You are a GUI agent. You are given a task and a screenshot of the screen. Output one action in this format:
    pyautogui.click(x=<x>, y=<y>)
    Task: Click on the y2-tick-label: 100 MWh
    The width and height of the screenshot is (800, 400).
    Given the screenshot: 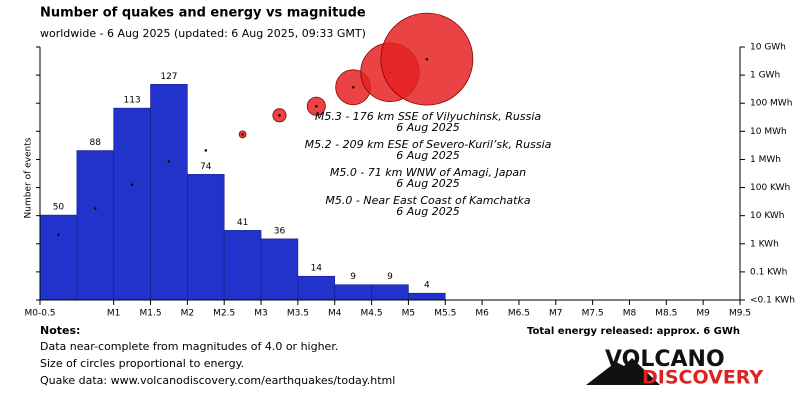 What is the action you would take?
    pyautogui.click(x=771, y=104)
    